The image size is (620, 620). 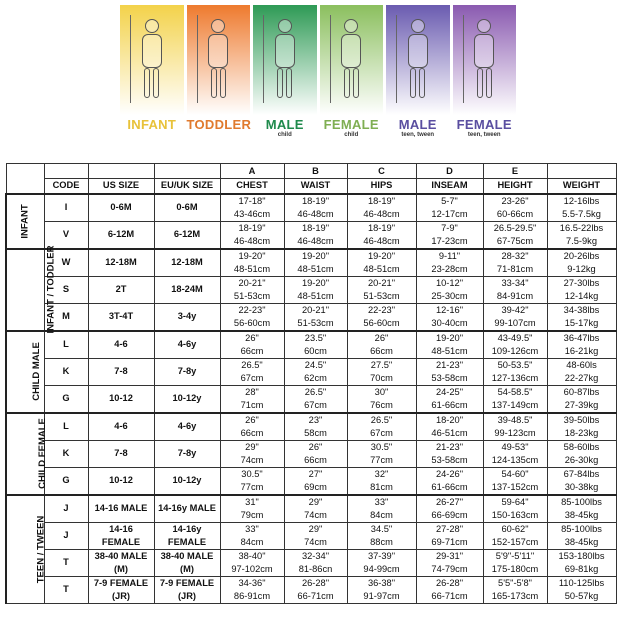 What do you see at coordinates (351, 124) in the screenshot?
I see `banner-label: FEMALE` at bounding box center [351, 124].